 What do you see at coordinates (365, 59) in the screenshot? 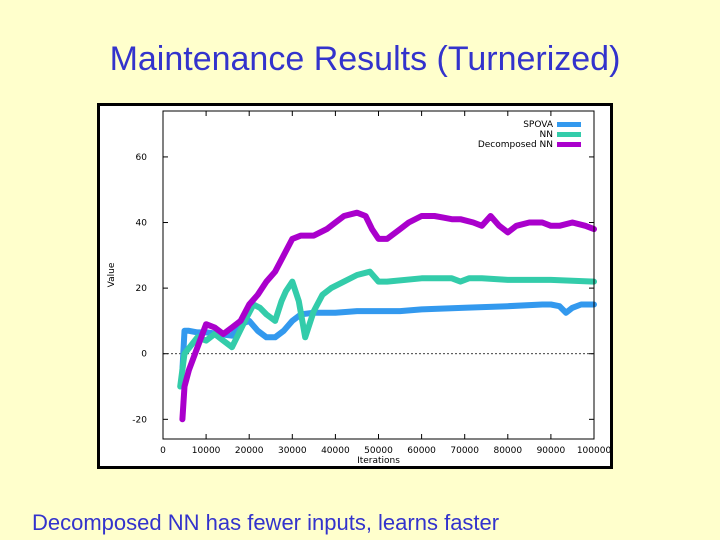
I see `slide-title: Maintenance Results (Turnerized)` at bounding box center [365, 59].